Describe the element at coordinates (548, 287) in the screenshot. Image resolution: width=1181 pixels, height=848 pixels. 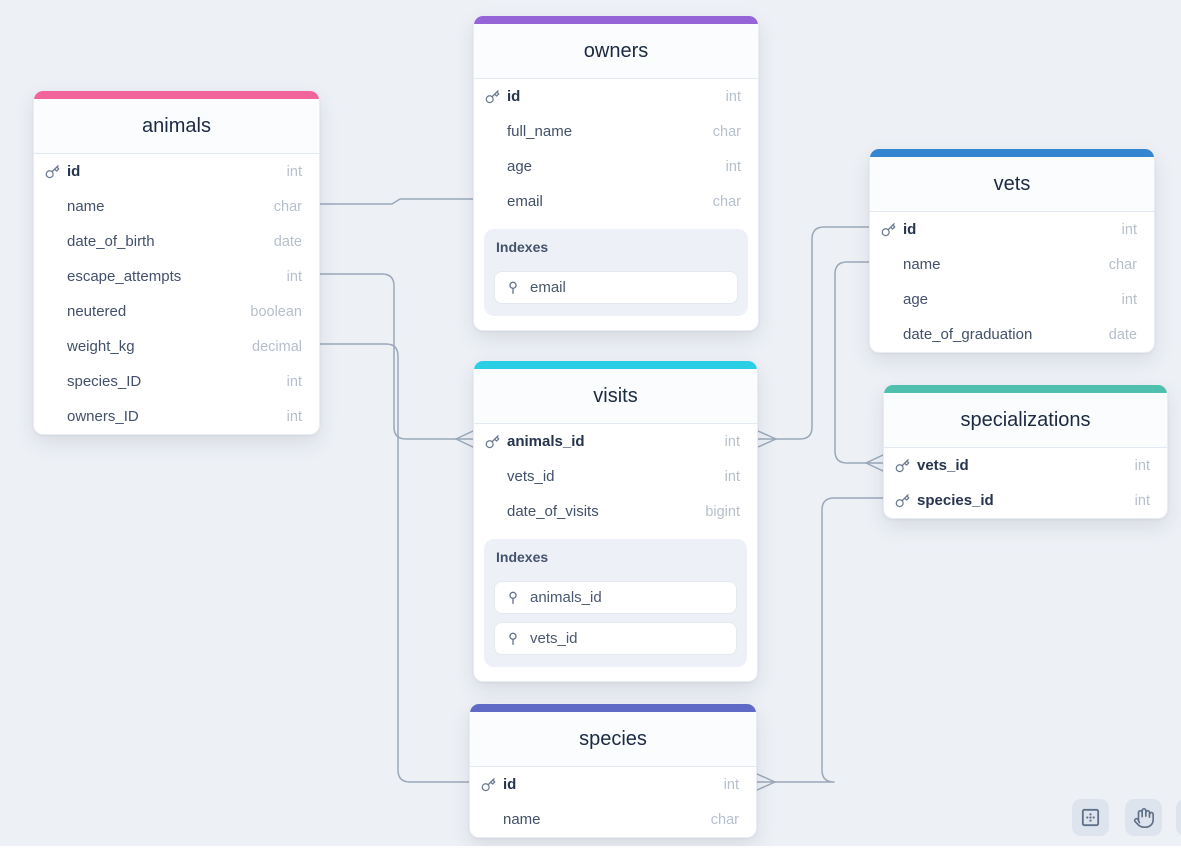
I see `index-name: email` at that location.